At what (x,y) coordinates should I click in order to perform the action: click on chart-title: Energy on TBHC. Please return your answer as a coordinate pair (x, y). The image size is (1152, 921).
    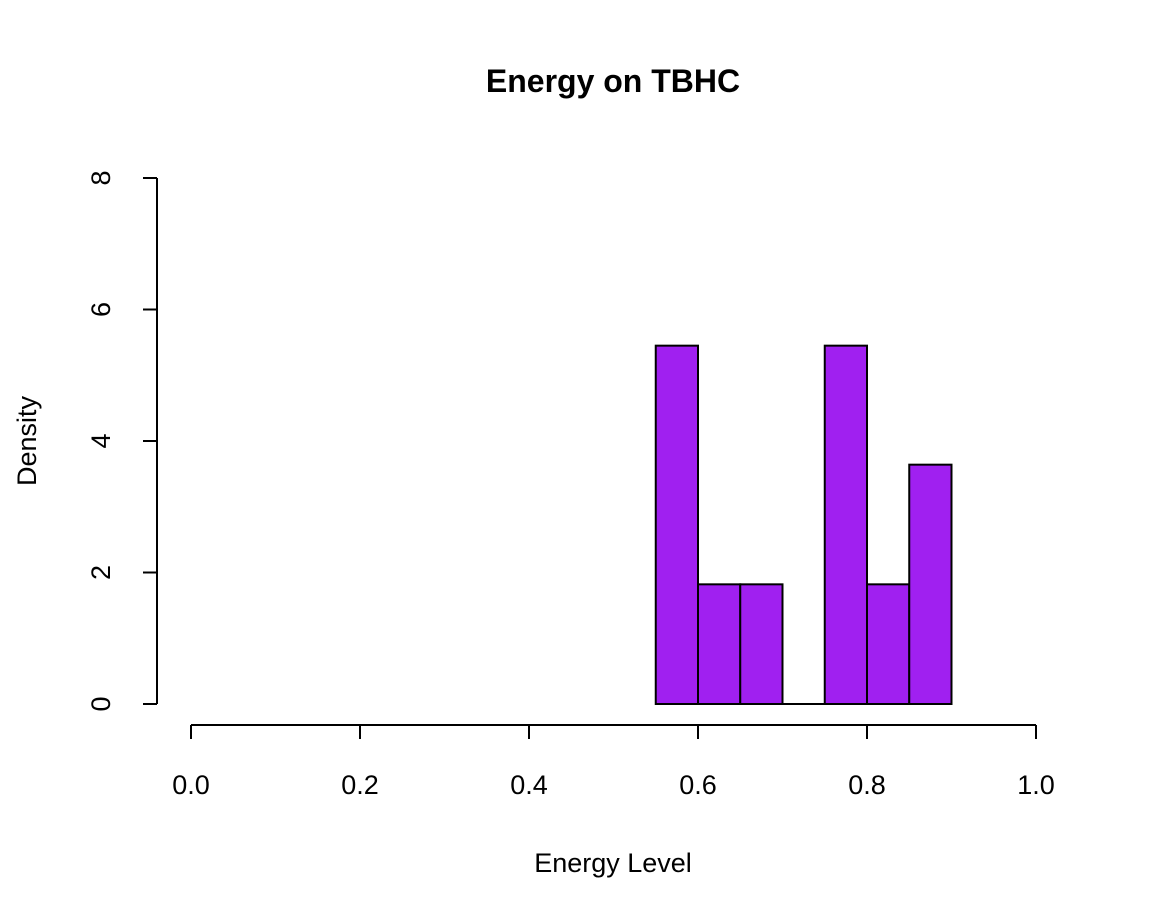
    Looking at the image, I should click on (613, 81).